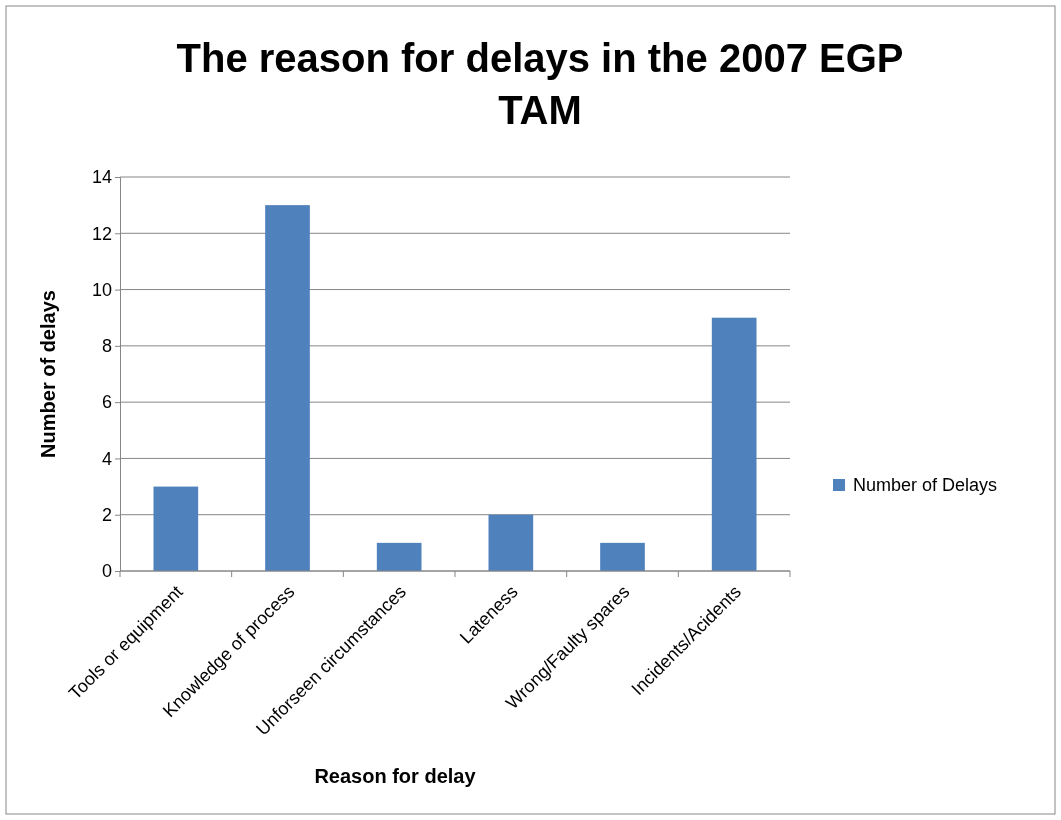 Image resolution: width=1061 pixels, height=820 pixels. I want to click on y-tick-label: 6, so click(106, 402).